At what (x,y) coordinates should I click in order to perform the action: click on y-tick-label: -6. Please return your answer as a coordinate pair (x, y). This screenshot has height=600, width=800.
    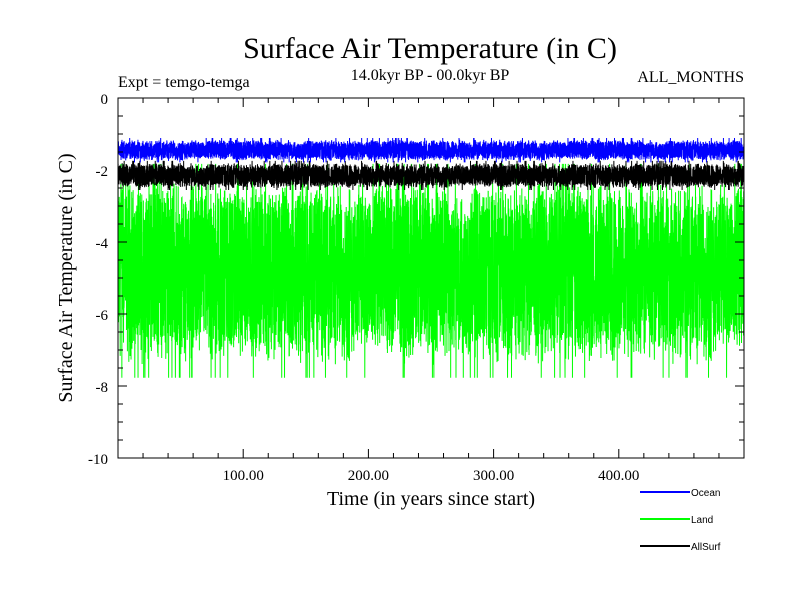
    Looking at the image, I should click on (102, 316).